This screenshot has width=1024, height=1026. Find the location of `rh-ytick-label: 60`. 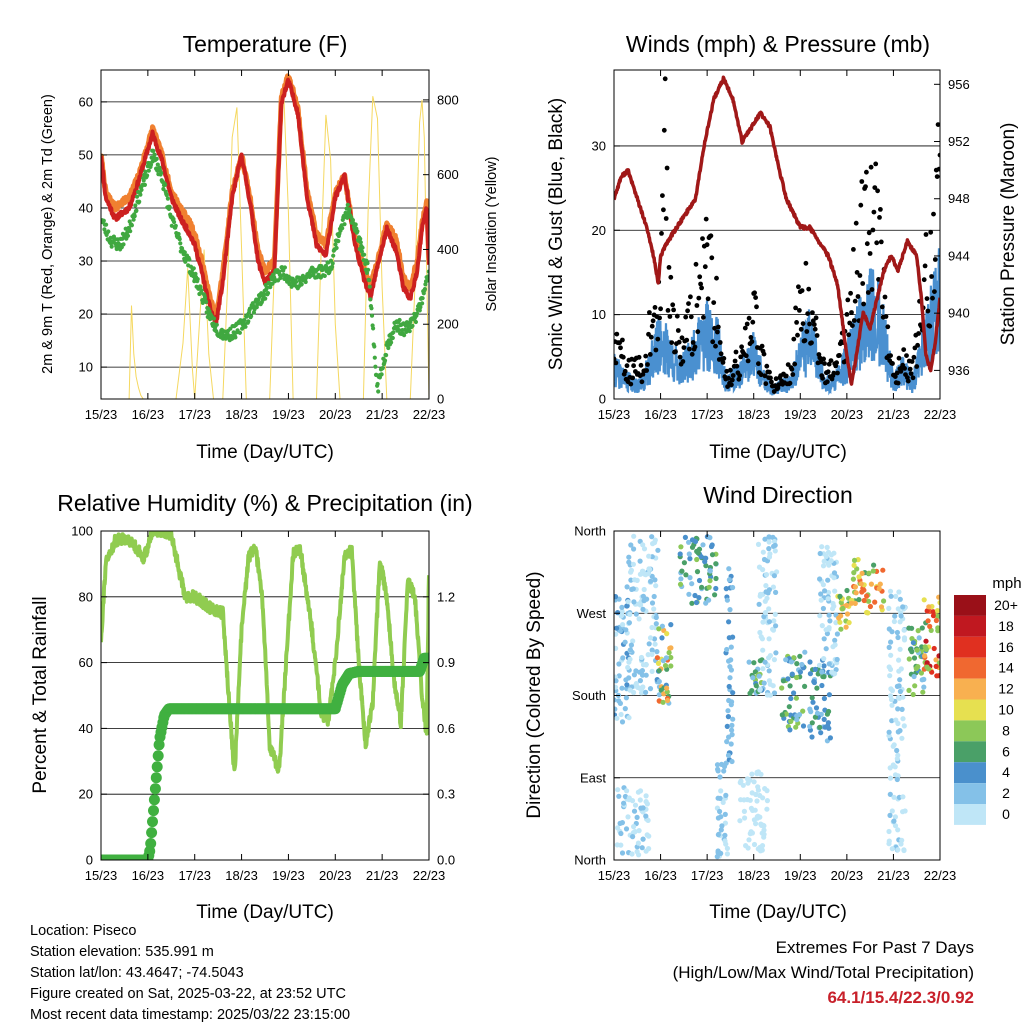

rh-ytick-label: 60 is located at coordinates (86, 662).